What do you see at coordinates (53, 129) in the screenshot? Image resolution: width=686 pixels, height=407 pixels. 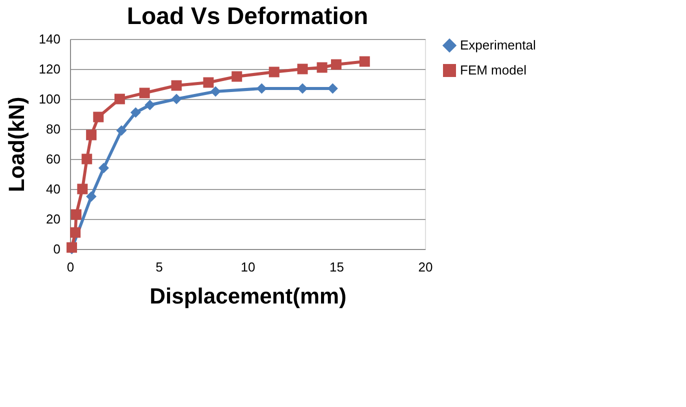 I see `y-tick-label: 80` at bounding box center [53, 129].